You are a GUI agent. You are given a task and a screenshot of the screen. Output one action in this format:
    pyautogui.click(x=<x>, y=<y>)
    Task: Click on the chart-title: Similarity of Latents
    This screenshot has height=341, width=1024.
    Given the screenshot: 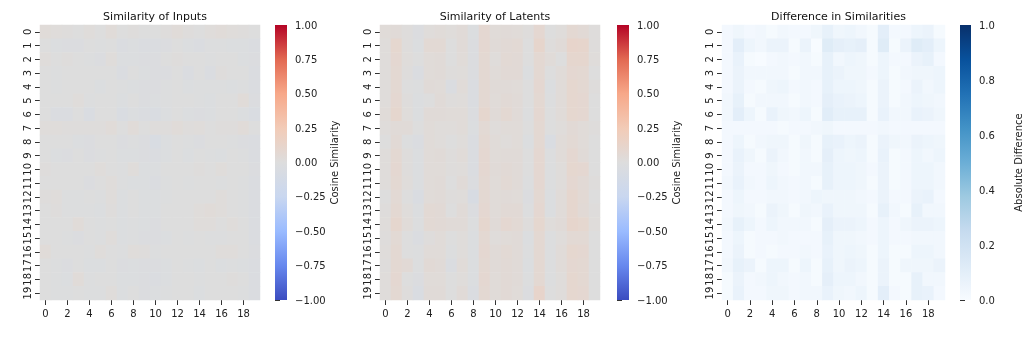 What is the action you would take?
    pyautogui.click(x=495, y=16)
    